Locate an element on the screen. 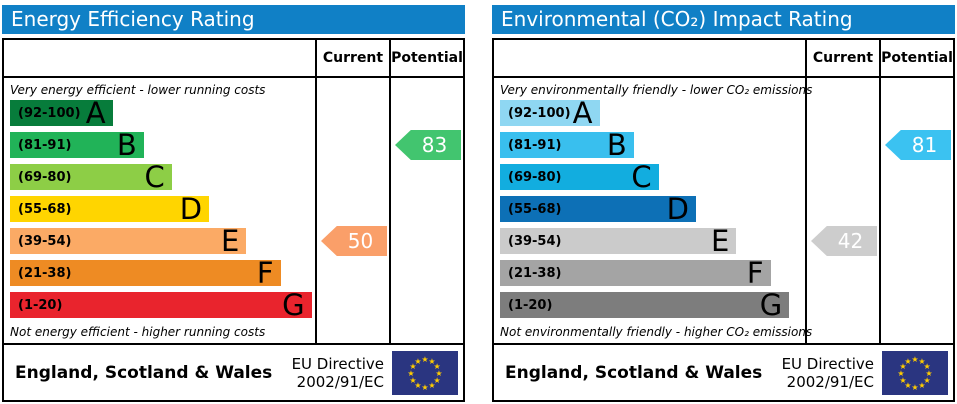  potential-column: 83 is located at coordinates (426, 210).